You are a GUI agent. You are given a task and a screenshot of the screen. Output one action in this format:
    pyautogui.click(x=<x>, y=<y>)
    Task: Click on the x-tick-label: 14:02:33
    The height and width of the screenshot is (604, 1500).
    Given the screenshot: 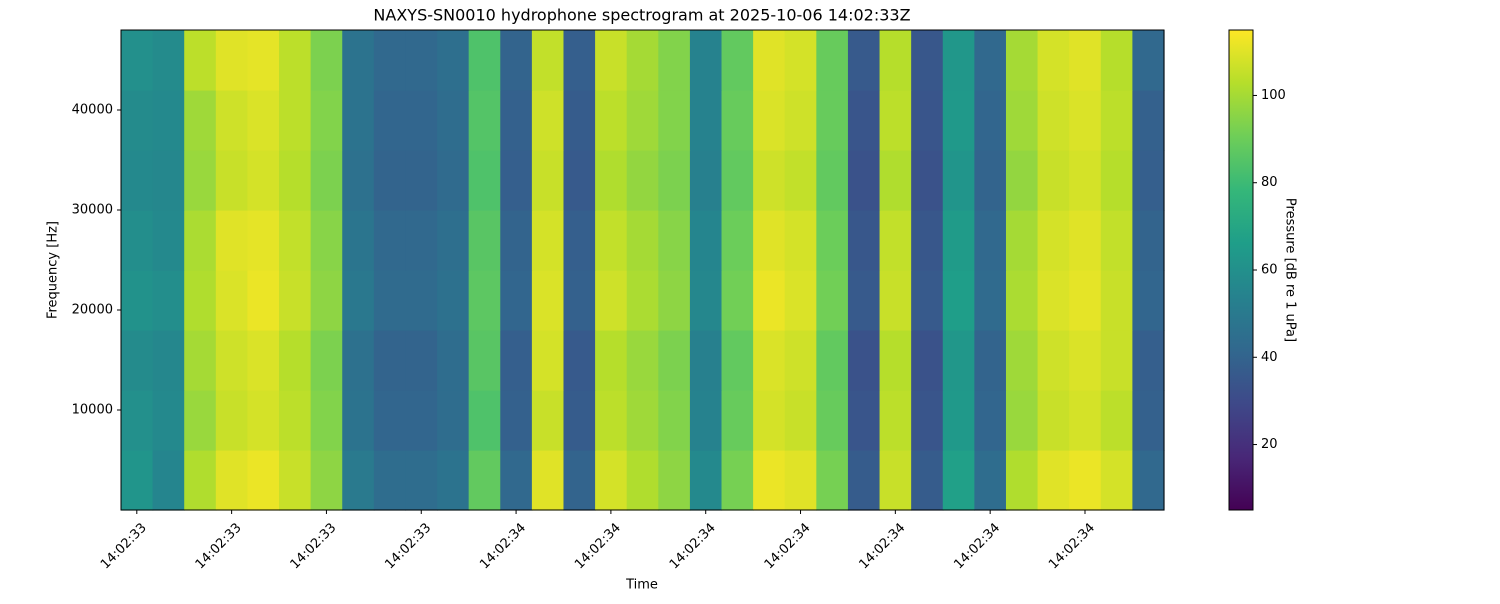 What is the action you would take?
    pyautogui.click(x=124, y=546)
    